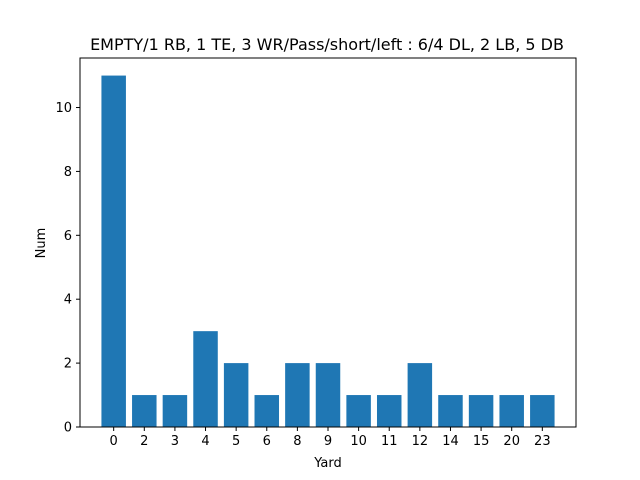 The width and height of the screenshot is (640, 480). I want to click on y-axis-label: Num, so click(41, 243).